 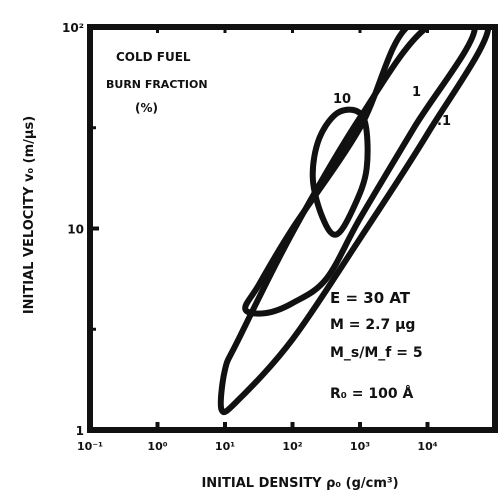 I want to click on param-energy: E = 30 AT, so click(x=370, y=298).